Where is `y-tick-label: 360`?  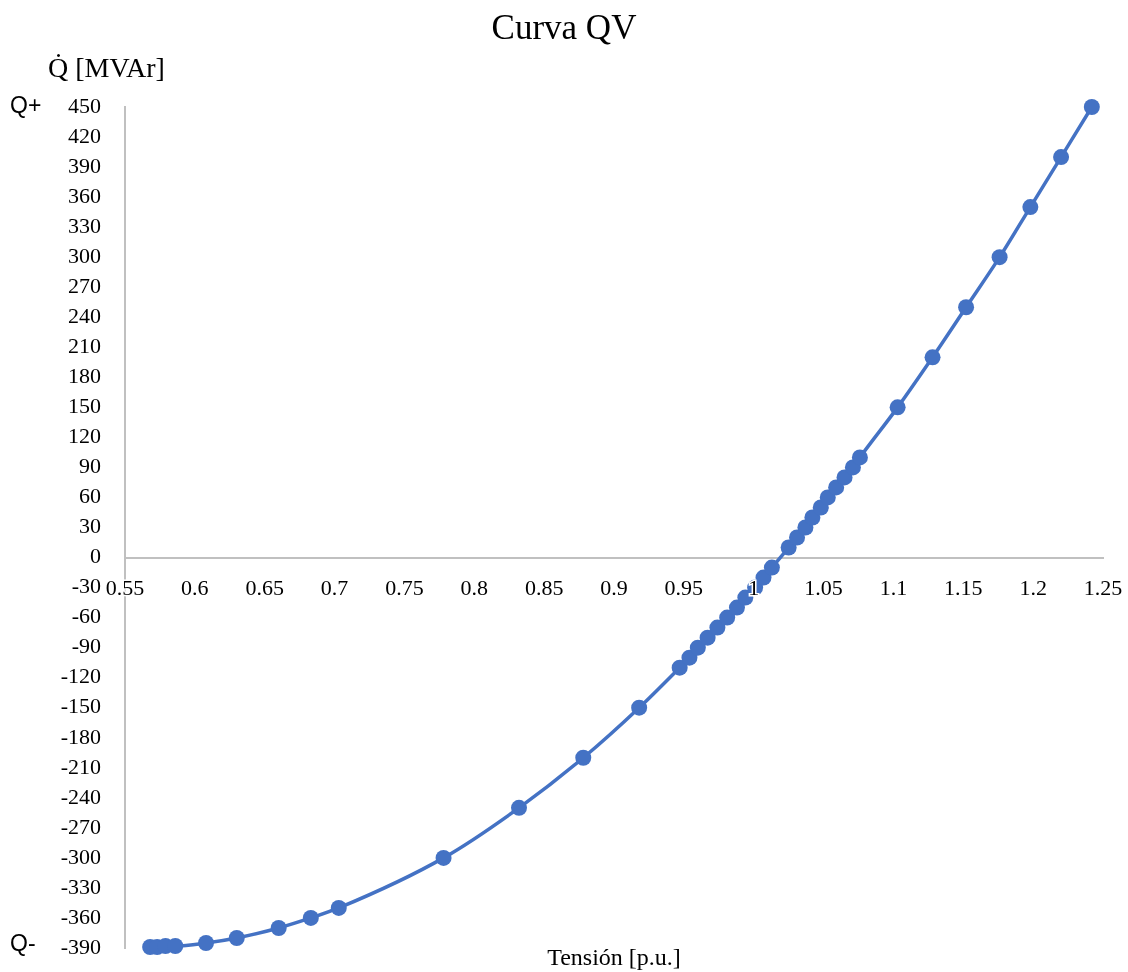 y-tick-label: 360 is located at coordinates (84, 195).